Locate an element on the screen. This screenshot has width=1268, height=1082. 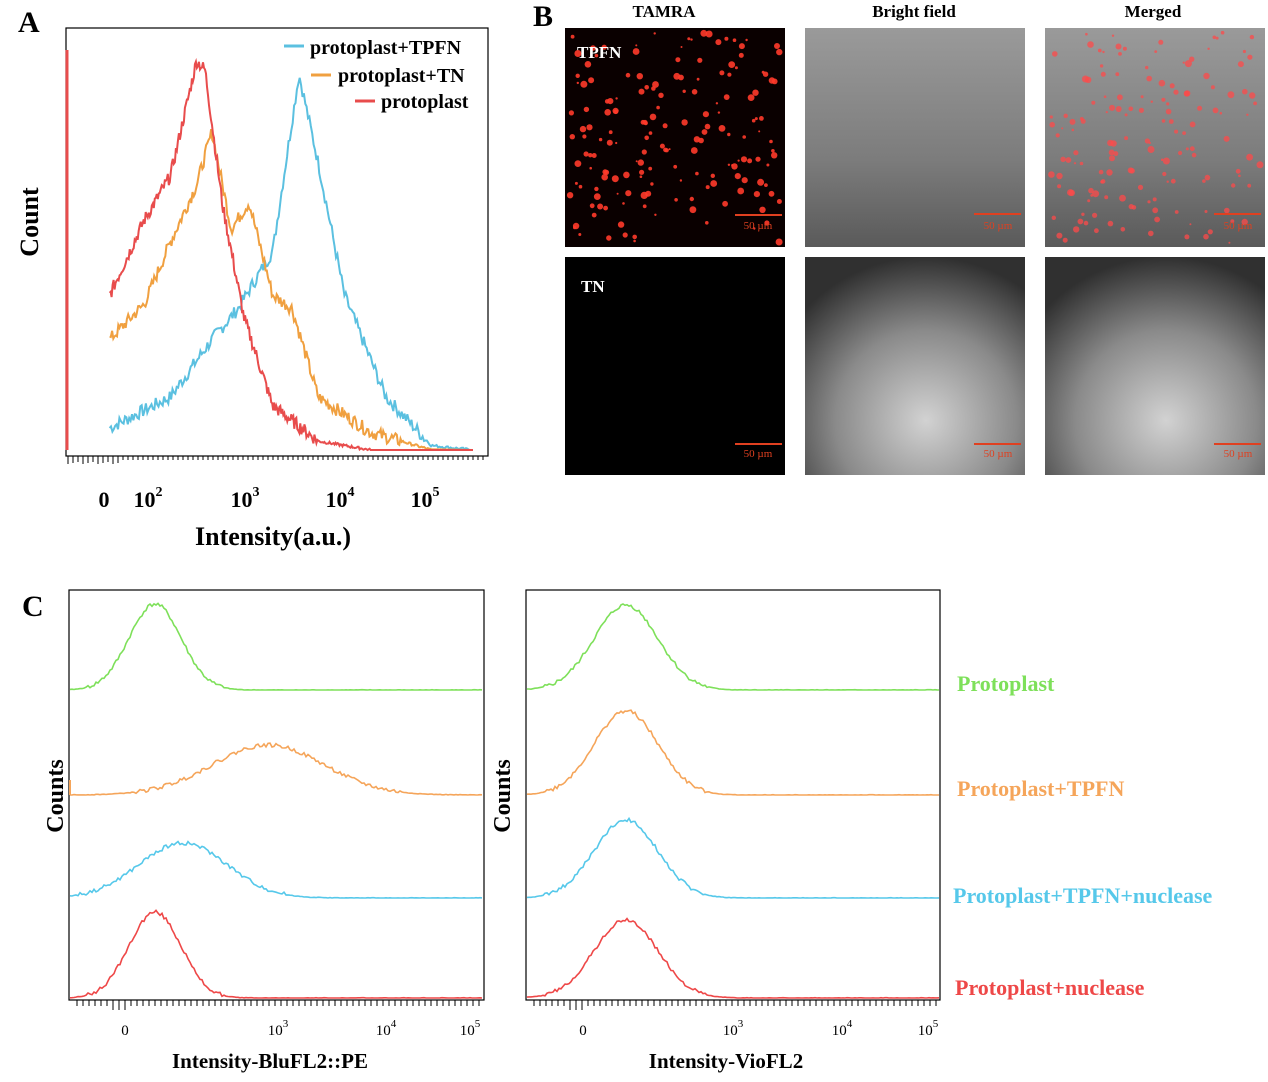
panel-c-minor-ticks is located at coordinates (506, 1005).